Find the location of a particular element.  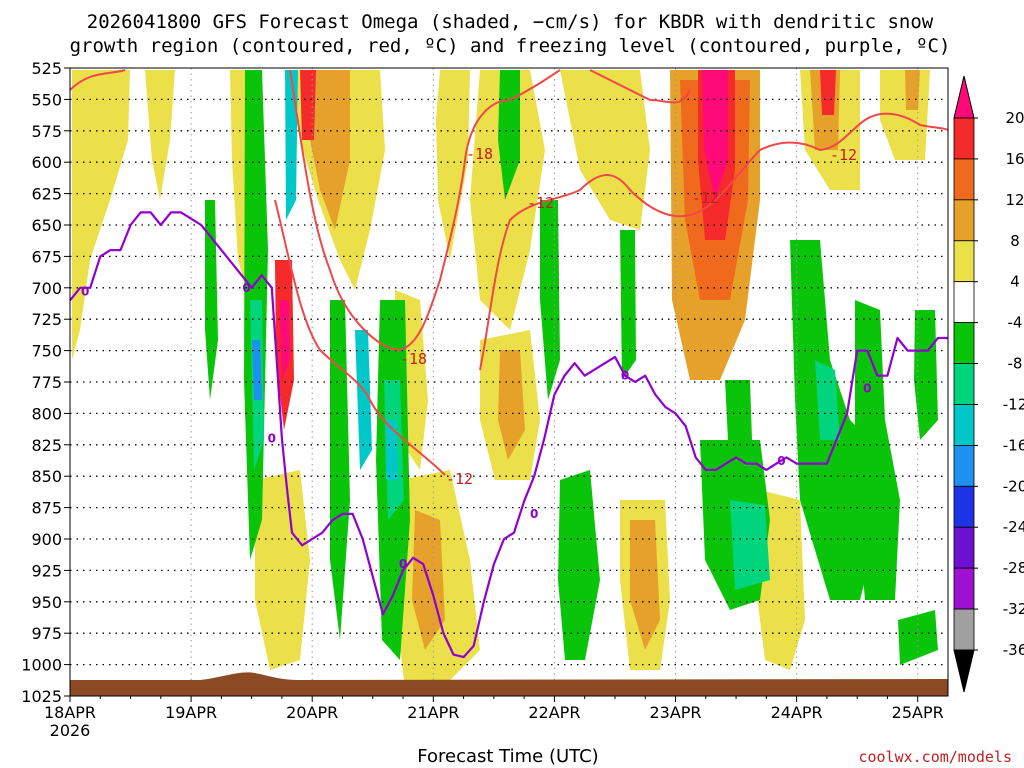

colorbar-label: -32 is located at coordinates (1013, 609).